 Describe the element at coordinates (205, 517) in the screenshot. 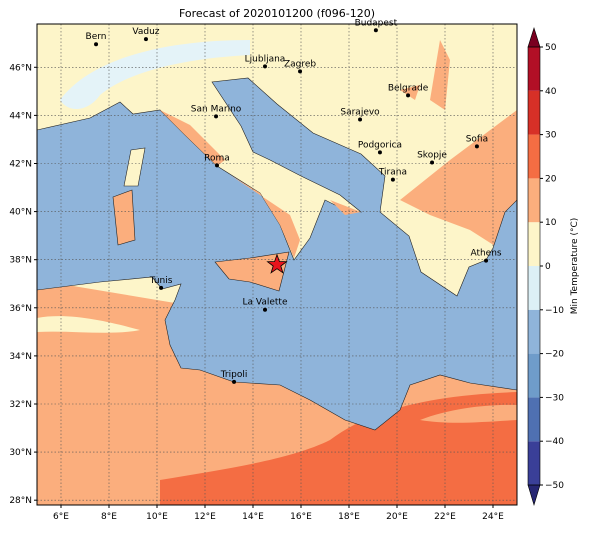

I see `x-tick-label: 12°E` at that location.